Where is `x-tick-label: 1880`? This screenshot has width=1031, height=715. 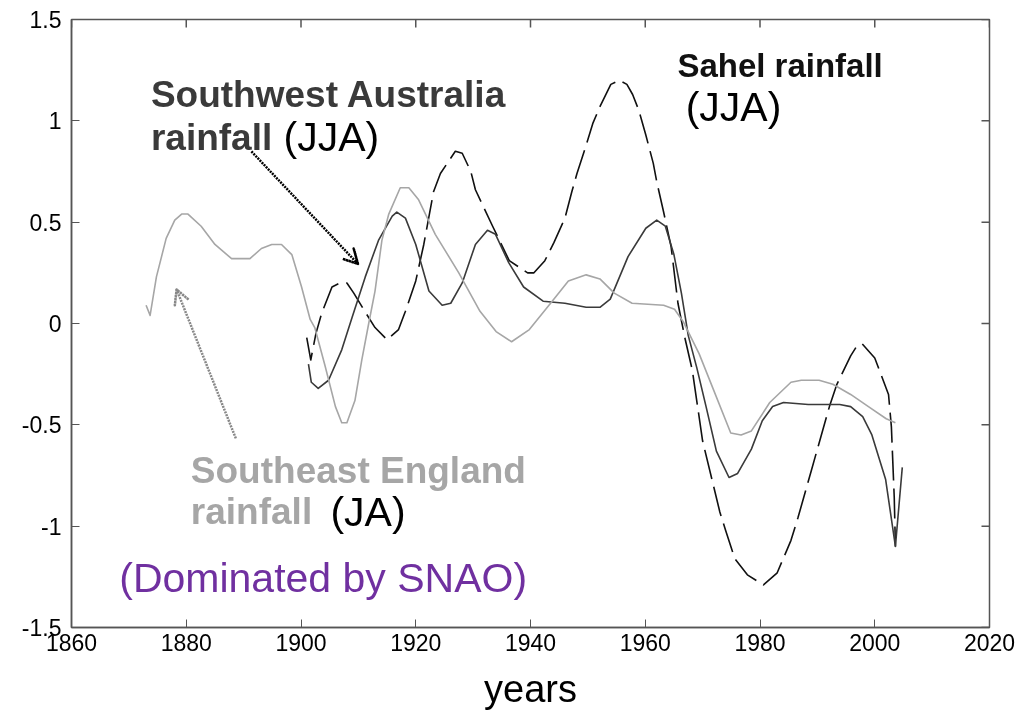 x-tick-label: 1880 is located at coordinates (186, 642).